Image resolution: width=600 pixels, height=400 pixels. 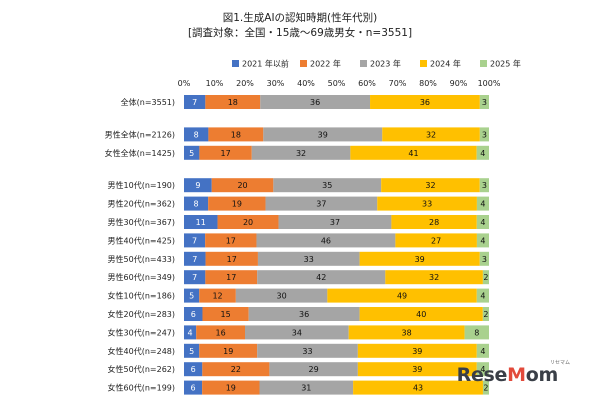 What do you see at coordinates (436, 240) in the screenshot?
I see `data-label: 27` at bounding box center [436, 240].